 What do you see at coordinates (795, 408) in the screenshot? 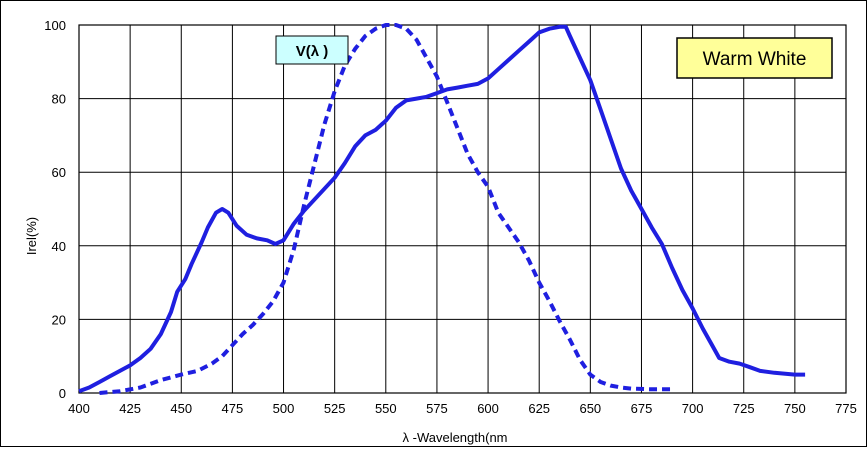
I see `x-tick-label: 750` at bounding box center [795, 408].